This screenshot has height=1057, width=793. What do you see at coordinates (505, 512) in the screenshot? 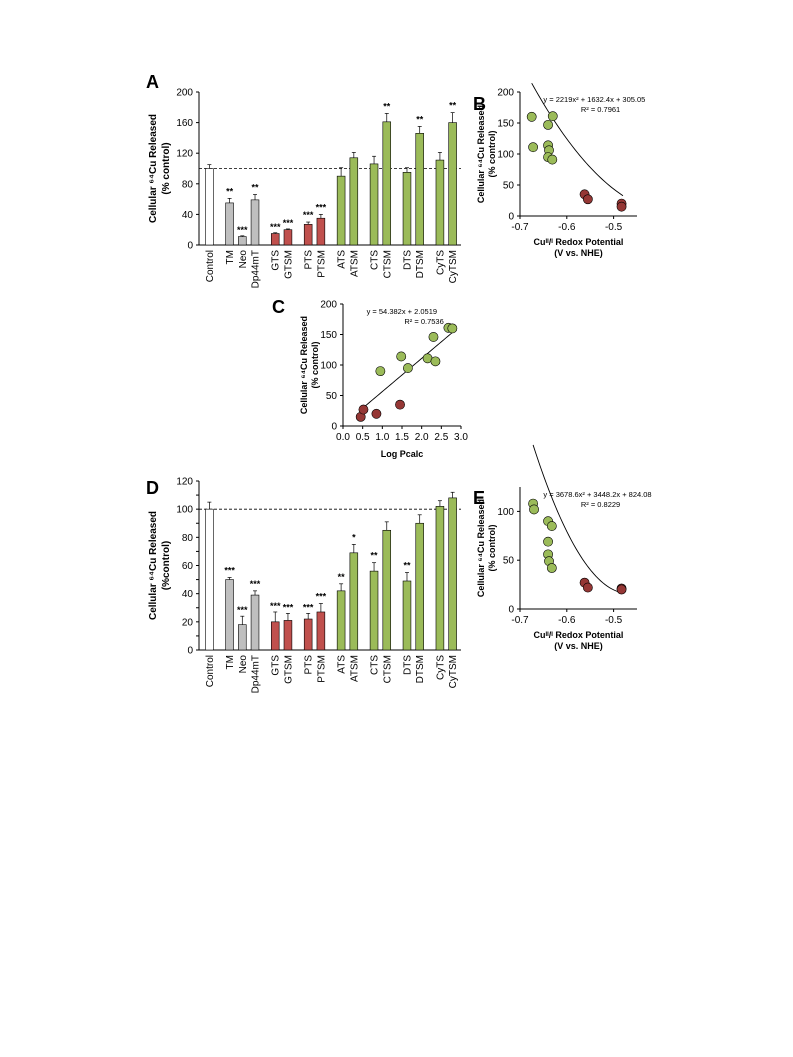
I see `panel-e-y-tick-label: 100` at bounding box center [505, 512].